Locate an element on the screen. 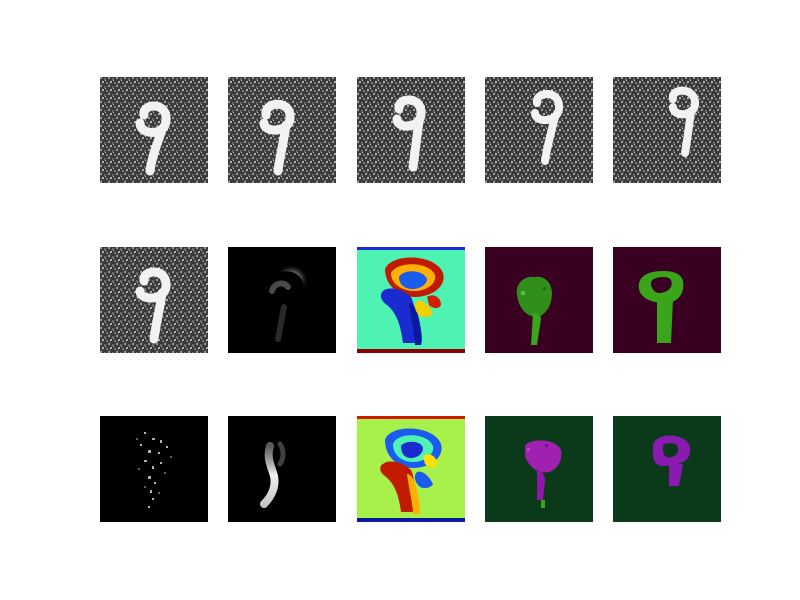  panel-r2c1-noisy-digit is located at coordinates (154, 300).